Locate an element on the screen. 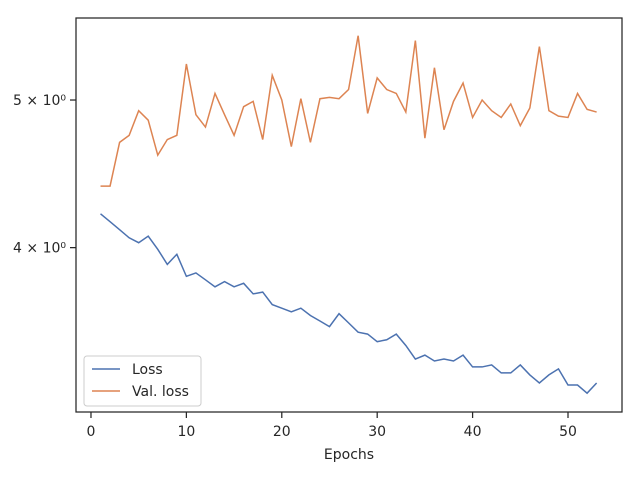 The image size is (640, 480). x-tick-label: 10 is located at coordinates (186, 432).